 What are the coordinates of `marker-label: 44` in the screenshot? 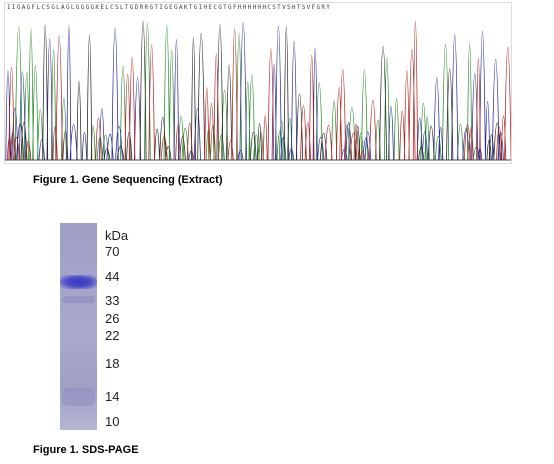 It's located at (112, 276).